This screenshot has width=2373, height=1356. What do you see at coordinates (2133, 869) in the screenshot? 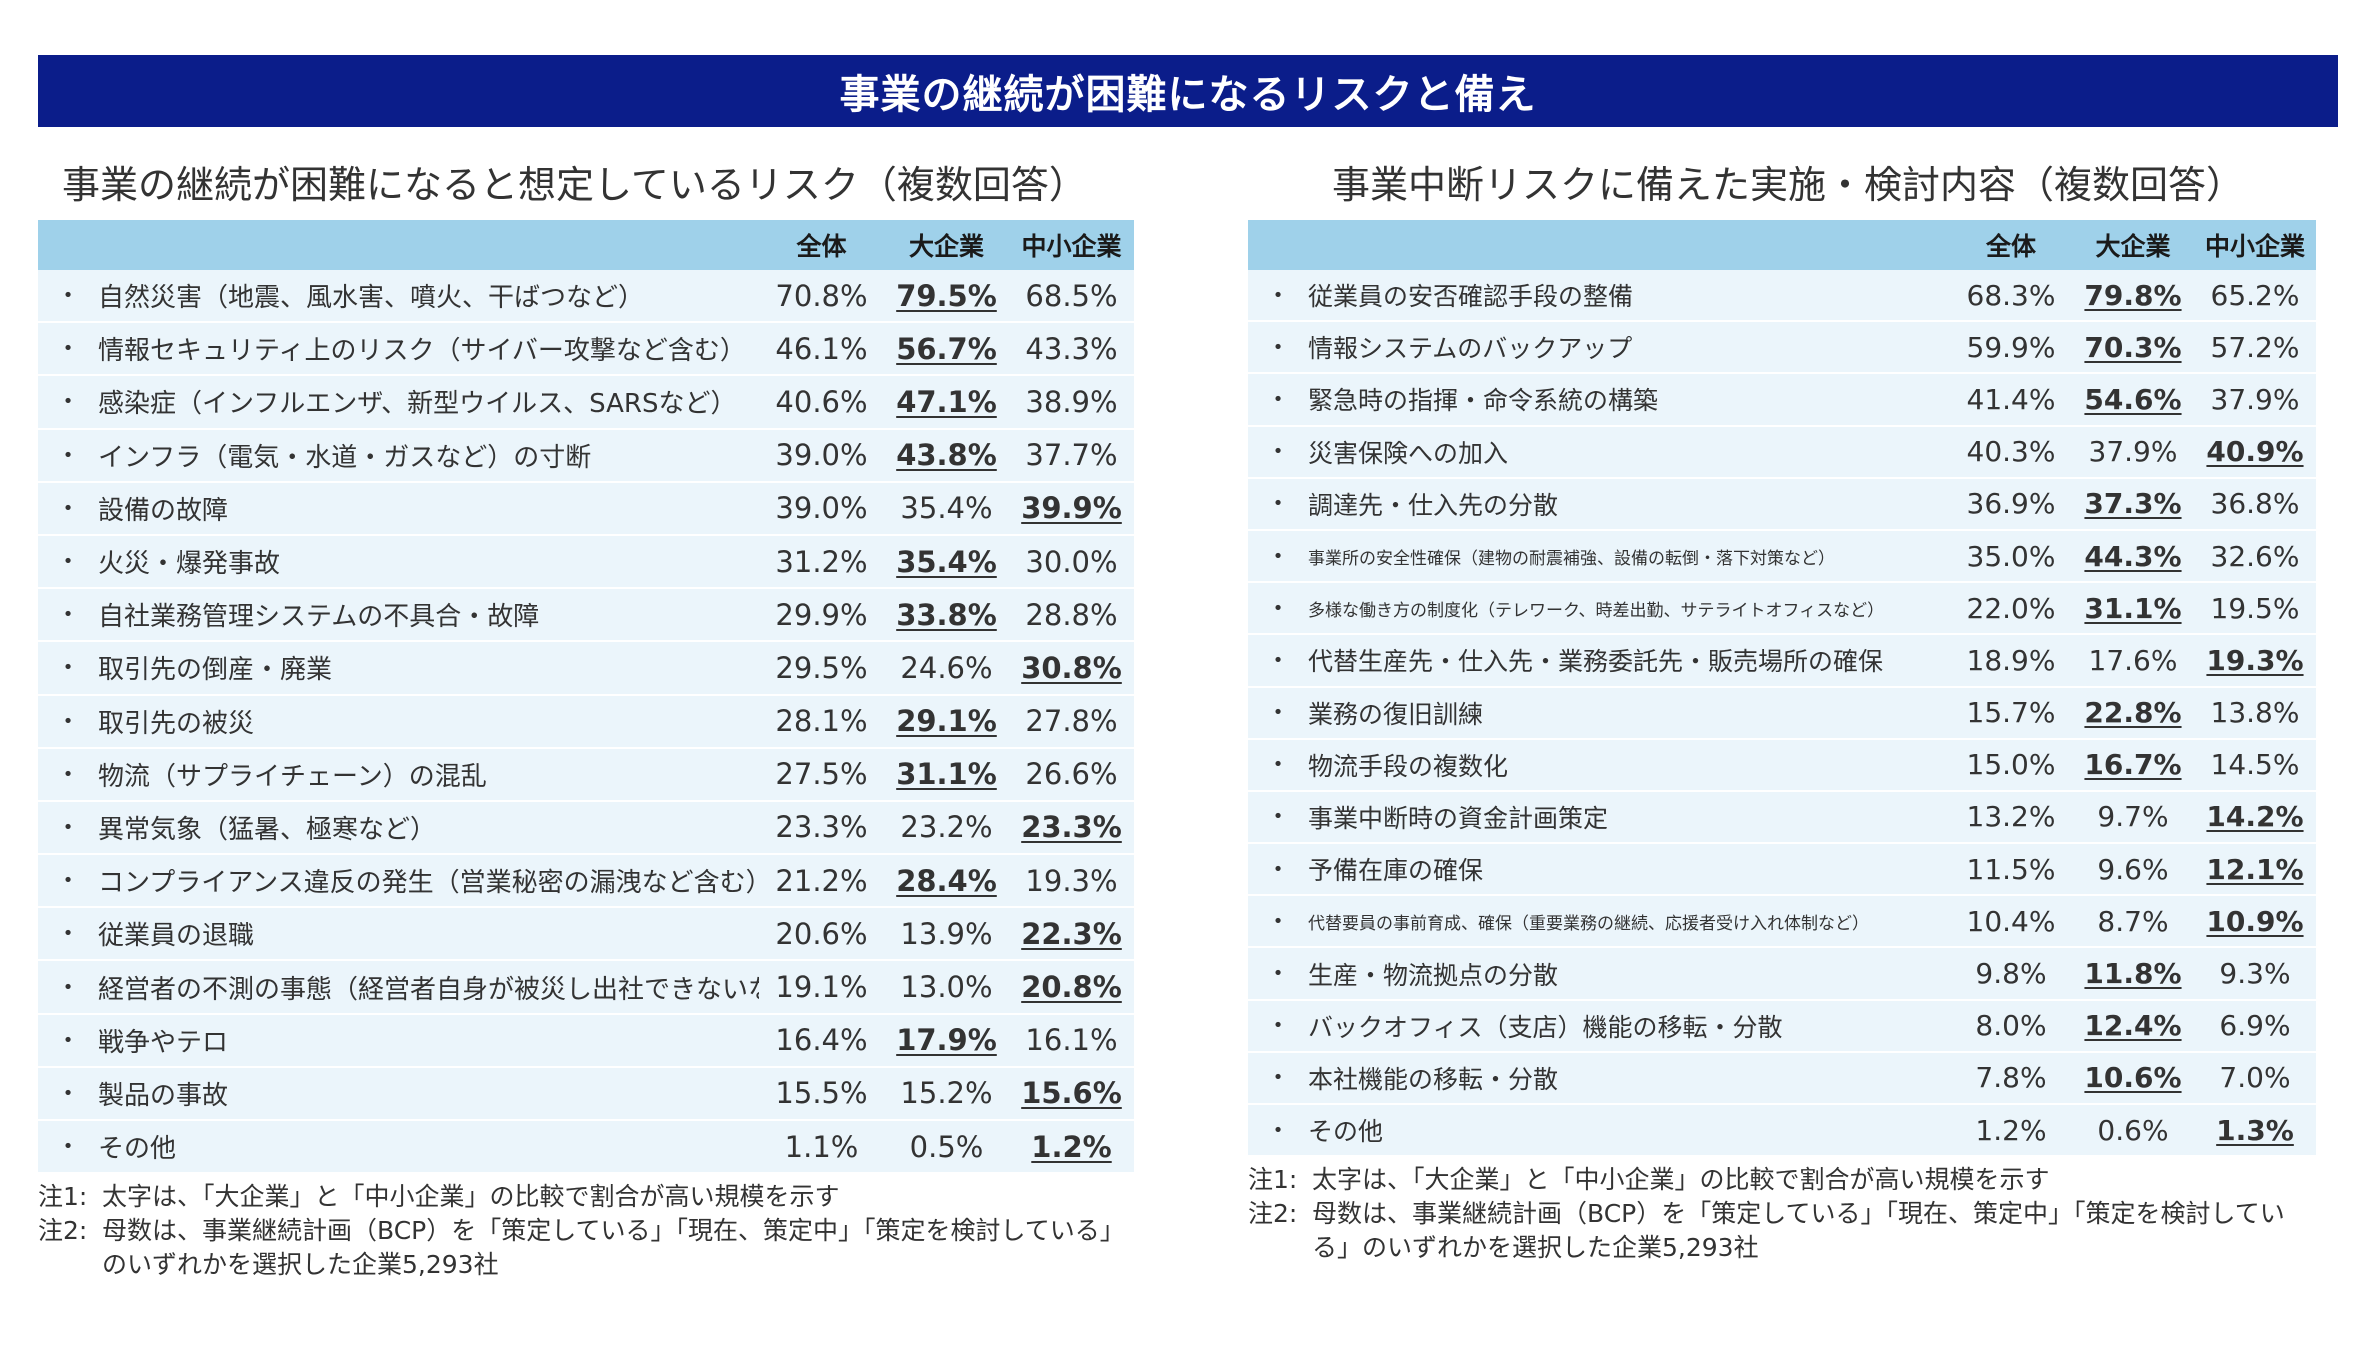
I see `value-large: 9.6%` at bounding box center [2133, 869].